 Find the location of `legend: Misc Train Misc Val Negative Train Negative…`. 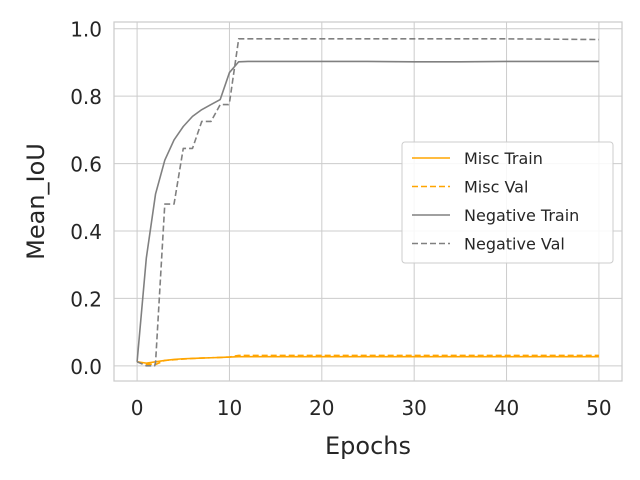

legend: Misc Train Misc Val Negative Train Negative… is located at coordinates (507, 202).